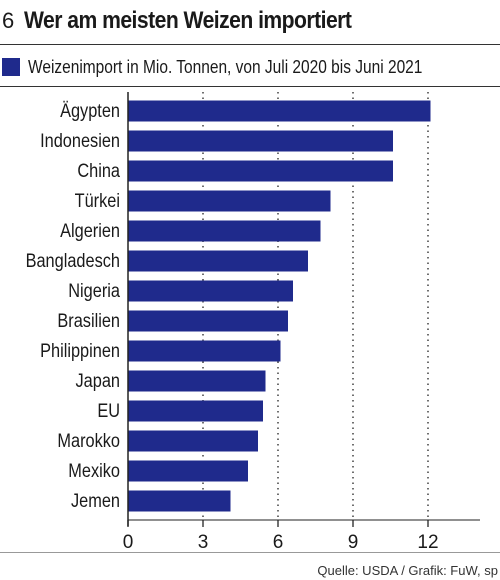  What do you see at coordinates (98, 380) in the screenshot?
I see `category-label: Japan` at bounding box center [98, 380].